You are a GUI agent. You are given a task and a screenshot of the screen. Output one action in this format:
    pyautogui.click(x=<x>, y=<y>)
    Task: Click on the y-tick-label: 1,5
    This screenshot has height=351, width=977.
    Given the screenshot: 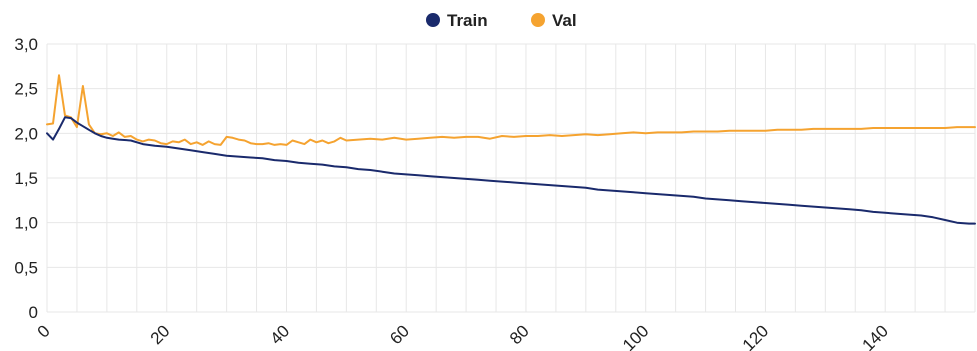 What is the action you would take?
    pyautogui.click(x=26, y=178)
    